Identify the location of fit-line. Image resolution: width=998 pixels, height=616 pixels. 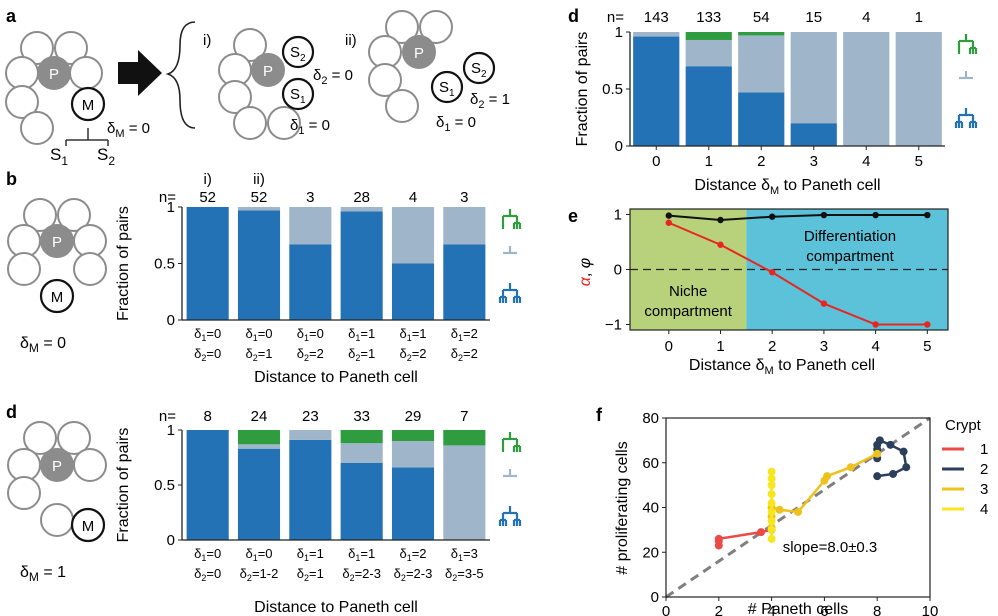
(798, 507).